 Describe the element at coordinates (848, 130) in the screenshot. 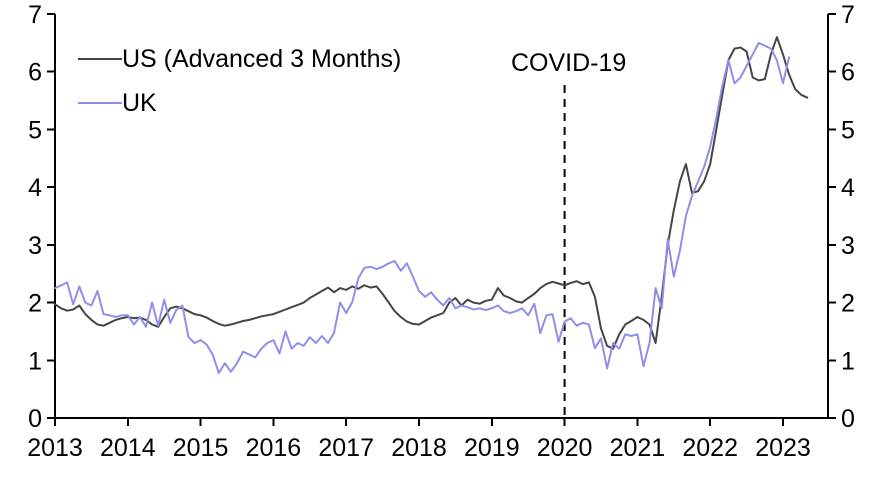

I see `y-tick-label-right: 5` at that location.